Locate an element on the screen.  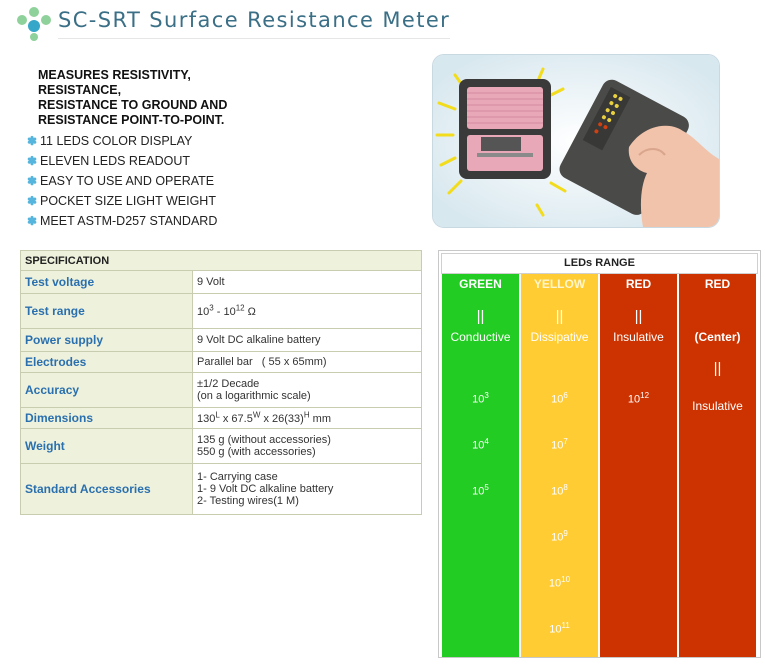
spec-label: Electrodes is located at coordinates (106, 362).